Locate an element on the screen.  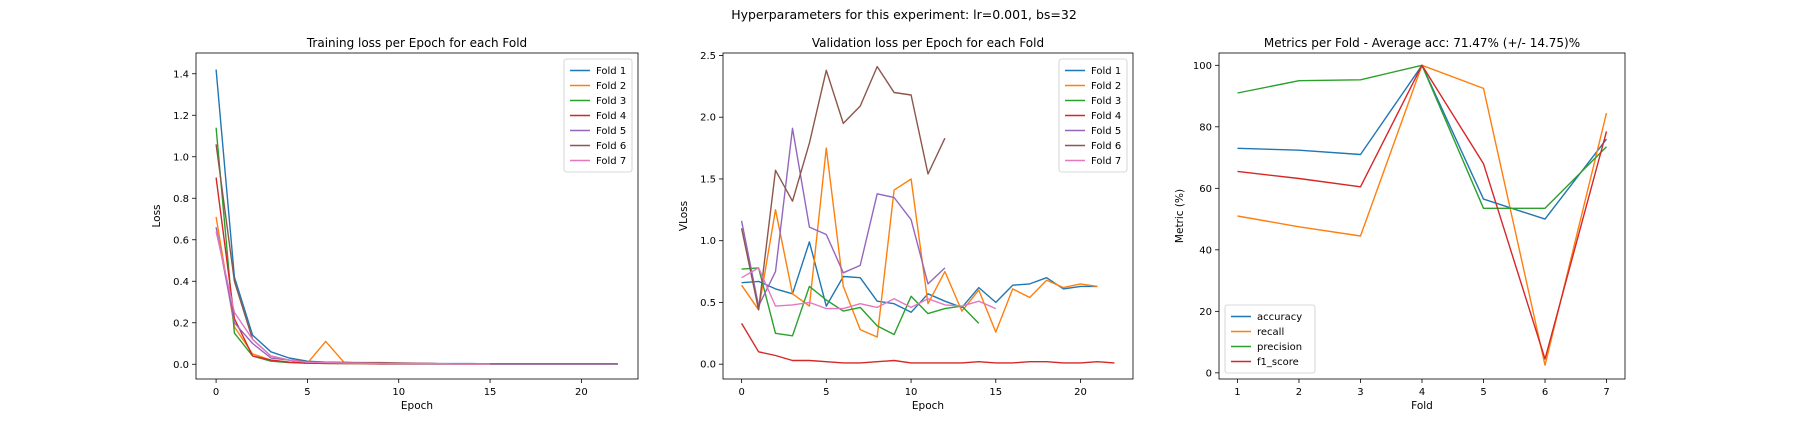
legend-label-accuracy: accuracy is located at coordinates (1279, 317).